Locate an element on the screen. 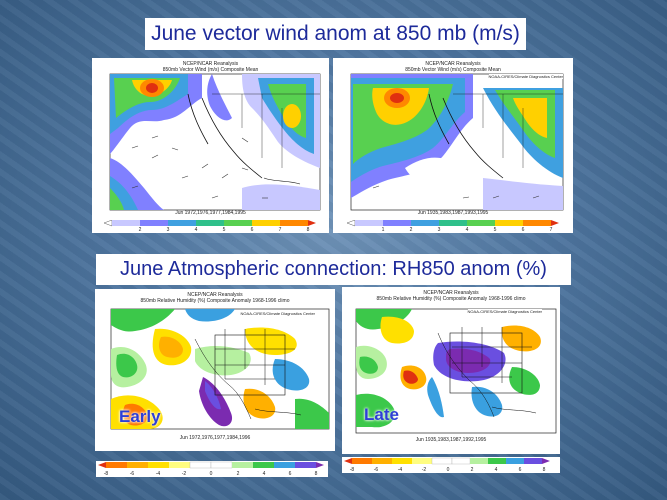 This screenshot has width=667, height=500. cbar-tick: 1 is located at coordinates (383, 229).